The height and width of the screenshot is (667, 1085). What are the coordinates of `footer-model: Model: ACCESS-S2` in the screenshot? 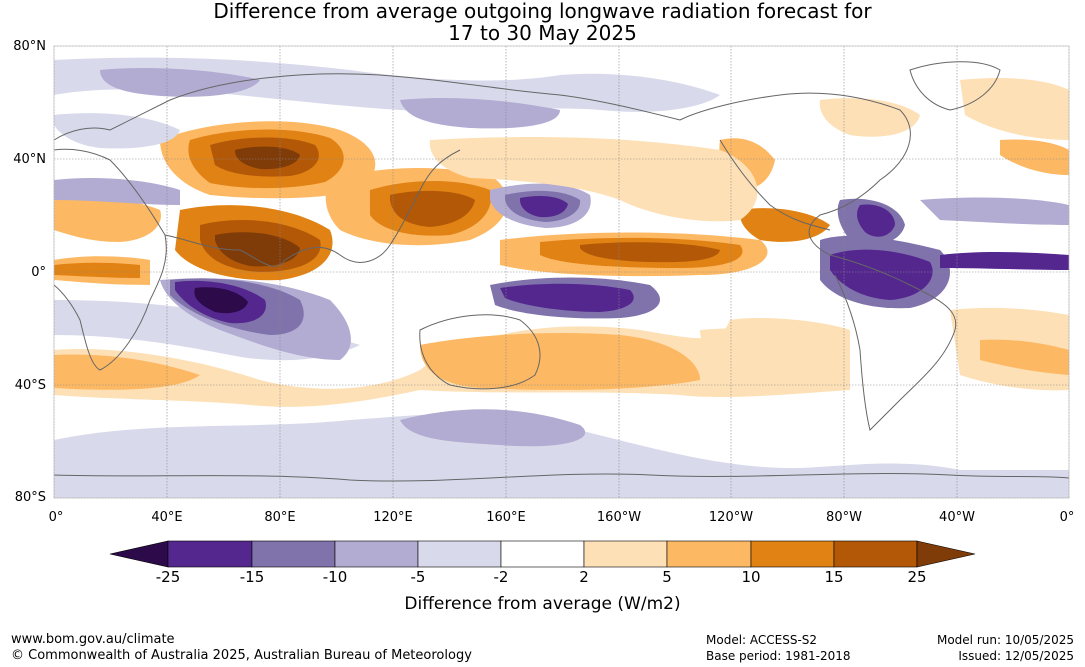 It's located at (762, 640).